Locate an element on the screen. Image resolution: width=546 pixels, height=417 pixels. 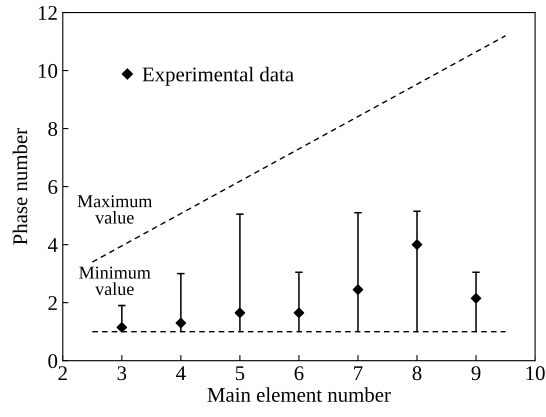
y-tick-label: 4 is located at coordinates (53, 245).